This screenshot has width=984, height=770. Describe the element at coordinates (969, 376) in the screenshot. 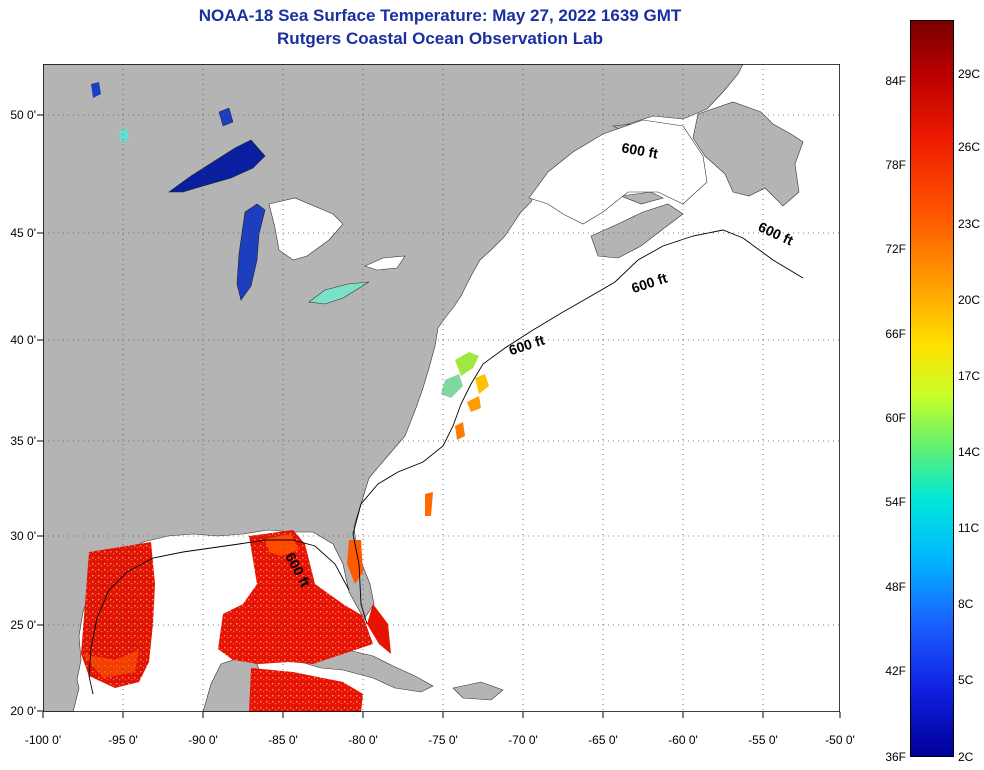

I see `colorbar-c-17: 17C` at that location.